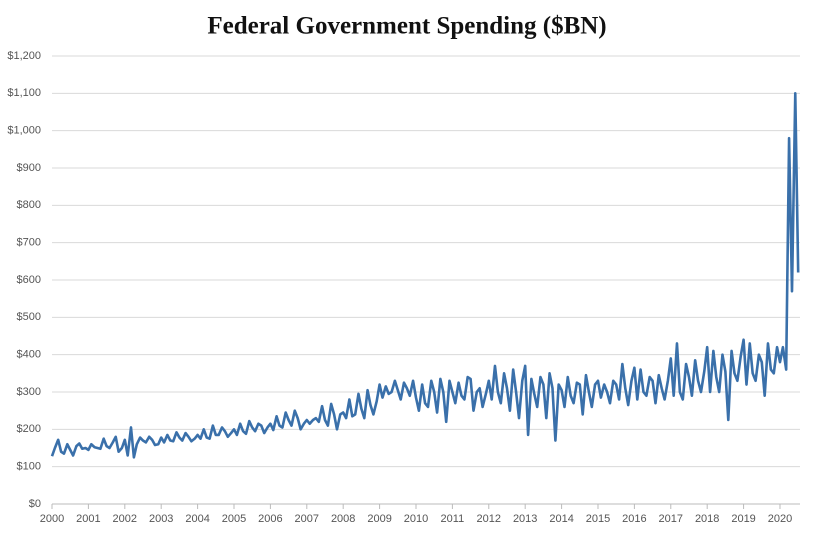 The image size is (815, 535). Describe the element at coordinates (343, 519) in the screenshot. I see `x-tick-label: 2008` at that location.